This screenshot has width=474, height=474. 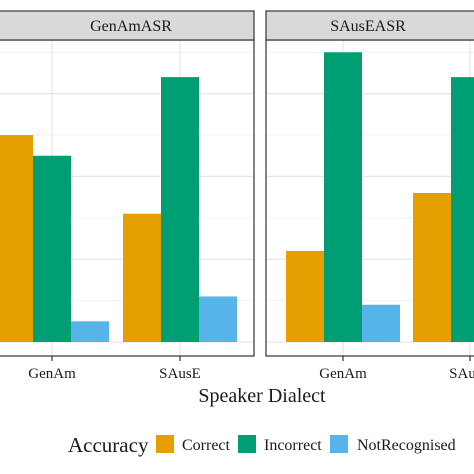 What do you see at coordinates (262, 445) in the screenshot?
I see `legend: Accuracy Correct Incorrect NotRecognised` at bounding box center [262, 445].